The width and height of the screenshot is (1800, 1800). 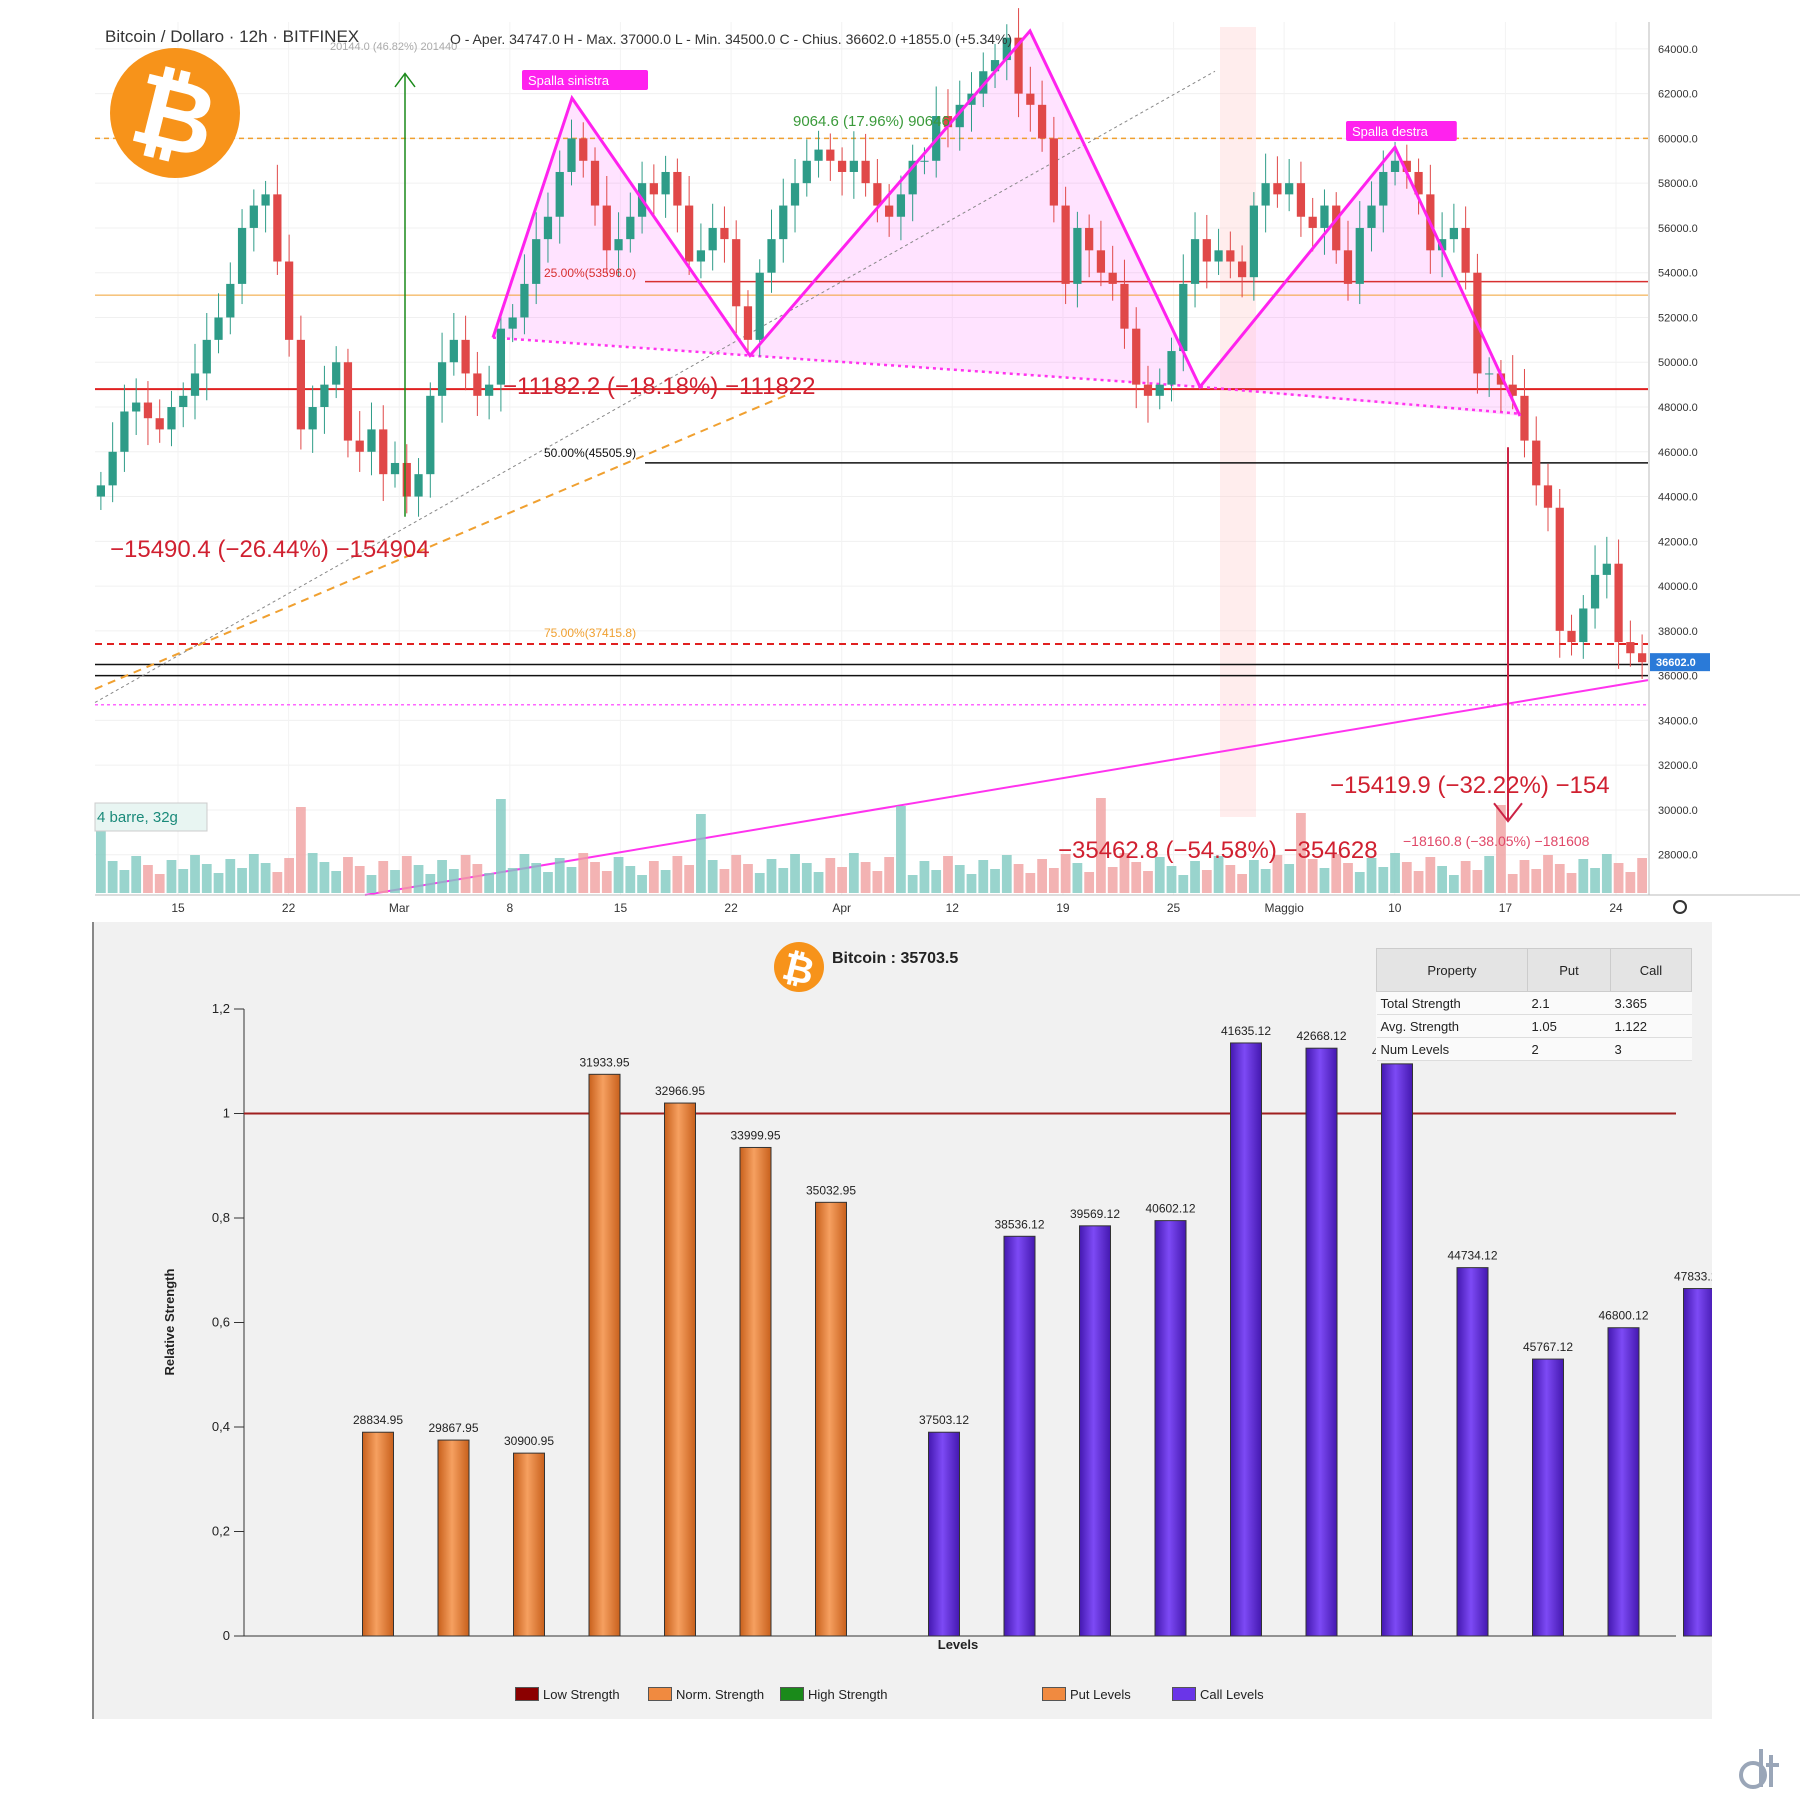 I want to click on left-shoulder-label: Spalla sinistra, so click(x=569, y=80).